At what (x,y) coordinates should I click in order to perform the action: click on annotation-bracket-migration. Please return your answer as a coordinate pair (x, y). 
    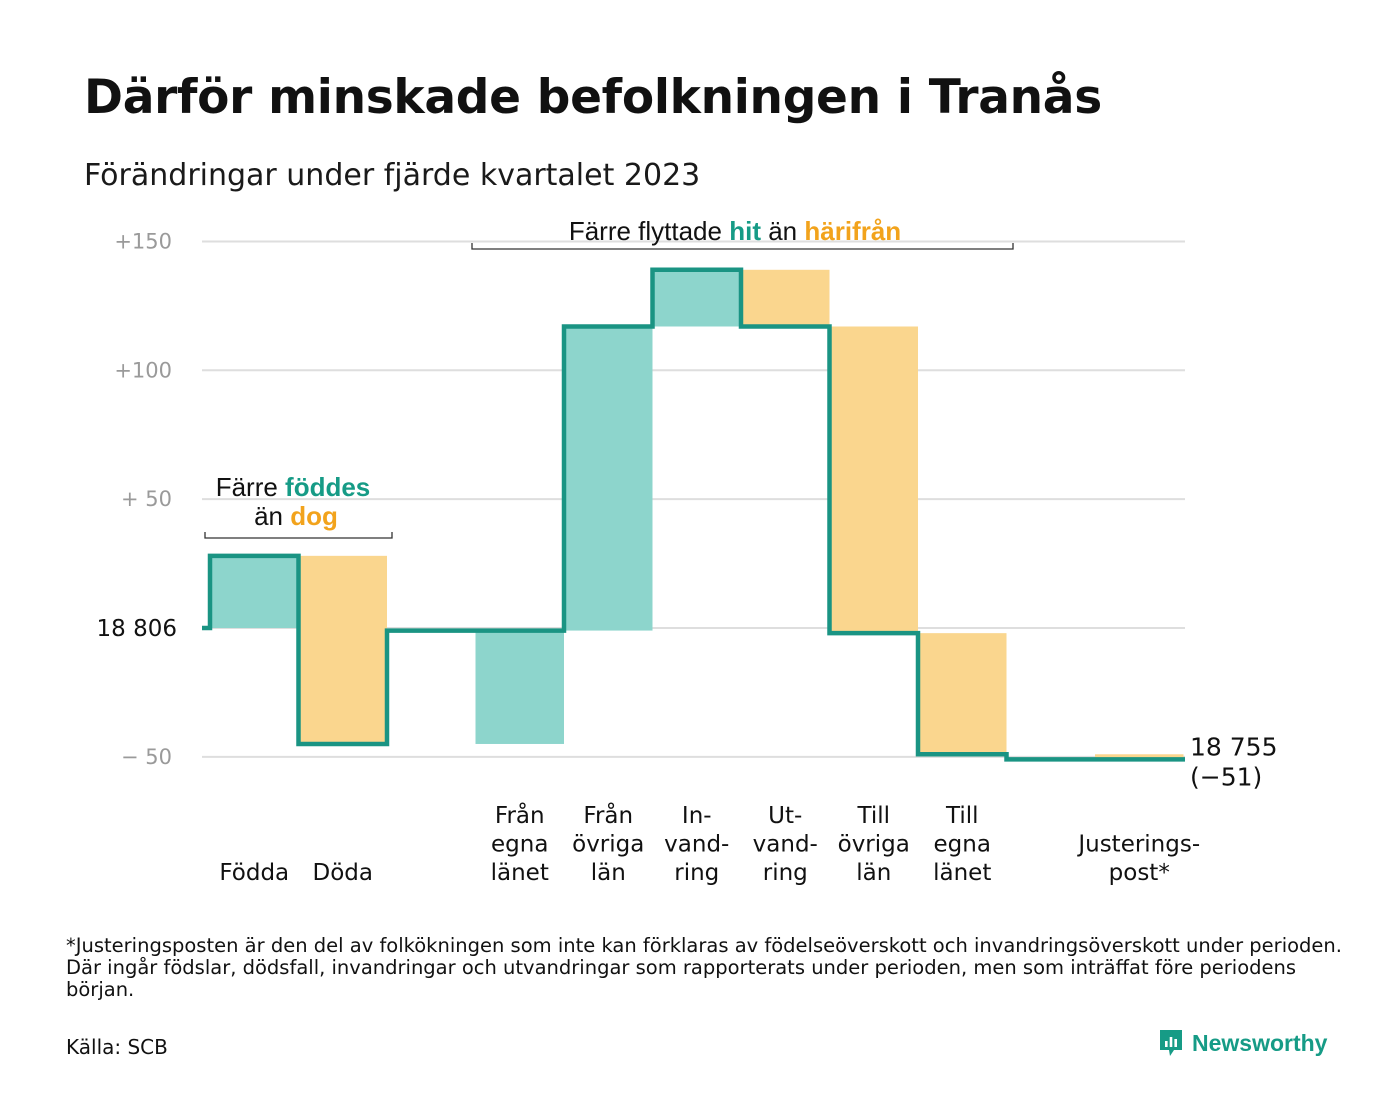
    Looking at the image, I should click on (742, 246).